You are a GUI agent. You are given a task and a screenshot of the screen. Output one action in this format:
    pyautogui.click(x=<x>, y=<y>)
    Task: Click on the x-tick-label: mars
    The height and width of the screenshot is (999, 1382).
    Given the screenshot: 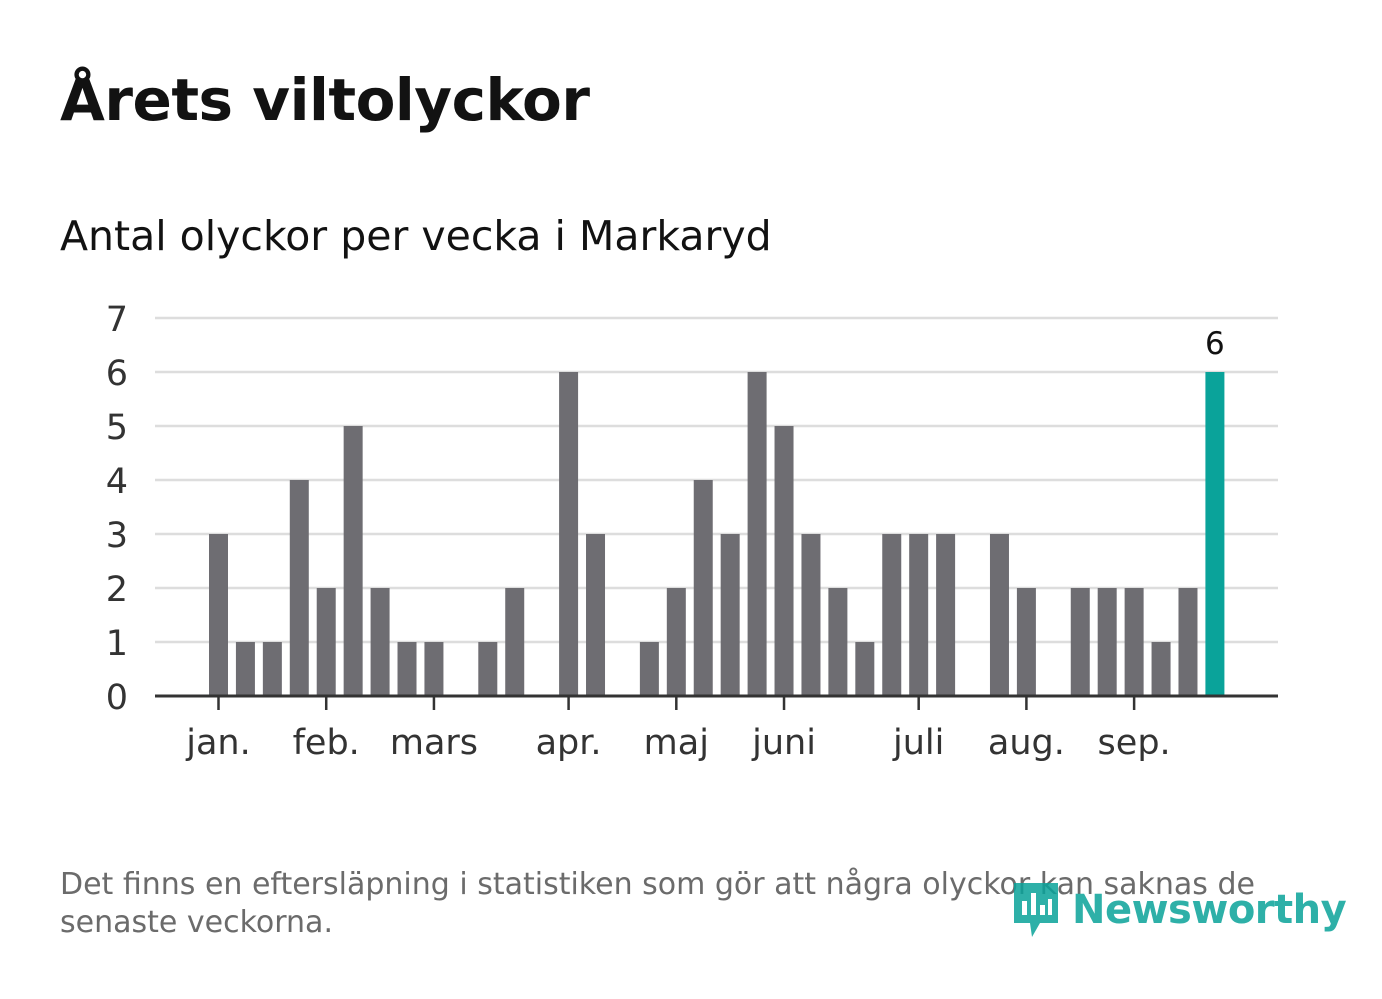 What is the action you would take?
    pyautogui.click(x=434, y=743)
    